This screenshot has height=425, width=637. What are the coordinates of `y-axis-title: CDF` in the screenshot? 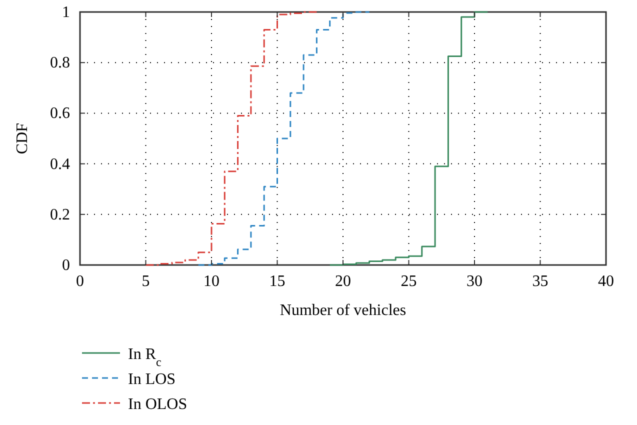 It's located at (22, 138).